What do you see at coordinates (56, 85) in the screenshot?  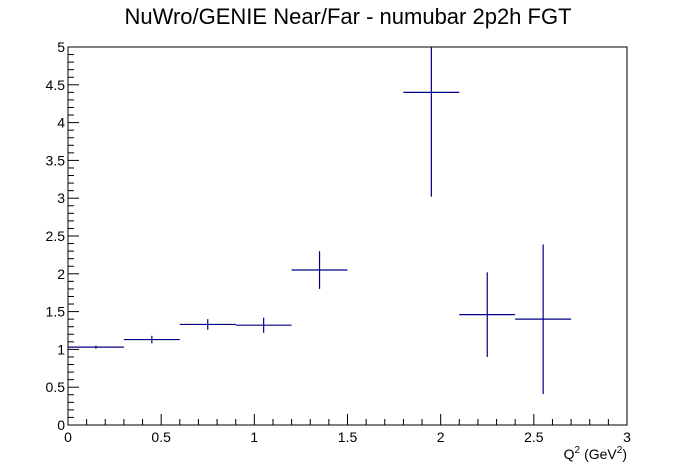 I see `y-tick-label: 4.5` at bounding box center [56, 85].